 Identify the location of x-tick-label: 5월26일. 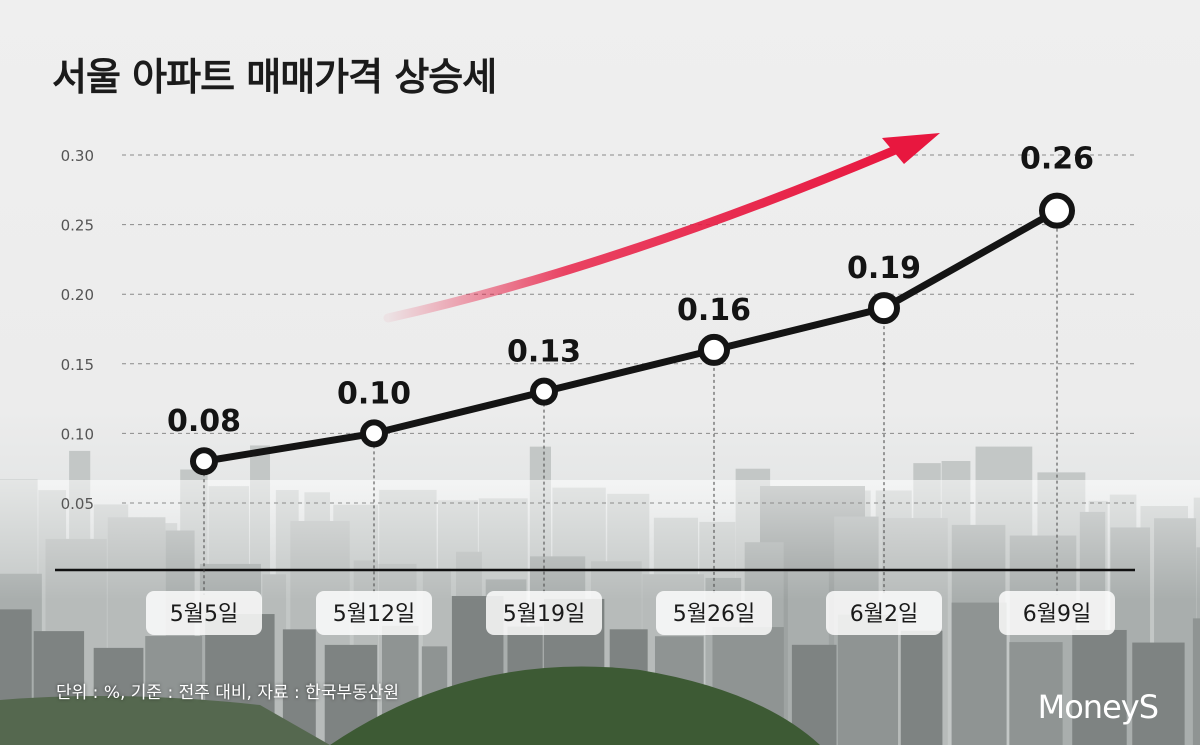
(714, 614).